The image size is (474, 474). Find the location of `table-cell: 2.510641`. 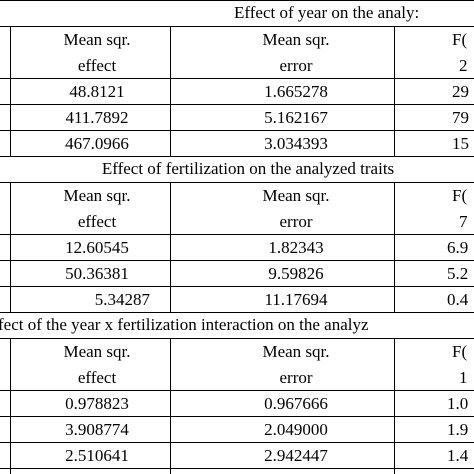

table-cell: 2.510641 is located at coordinates (97, 455).